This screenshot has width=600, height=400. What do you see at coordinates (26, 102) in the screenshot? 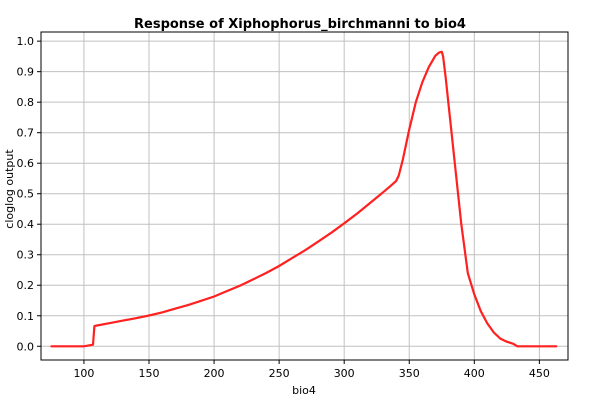
I see `y-tick-label: 0.8` at bounding box center [26, 102].